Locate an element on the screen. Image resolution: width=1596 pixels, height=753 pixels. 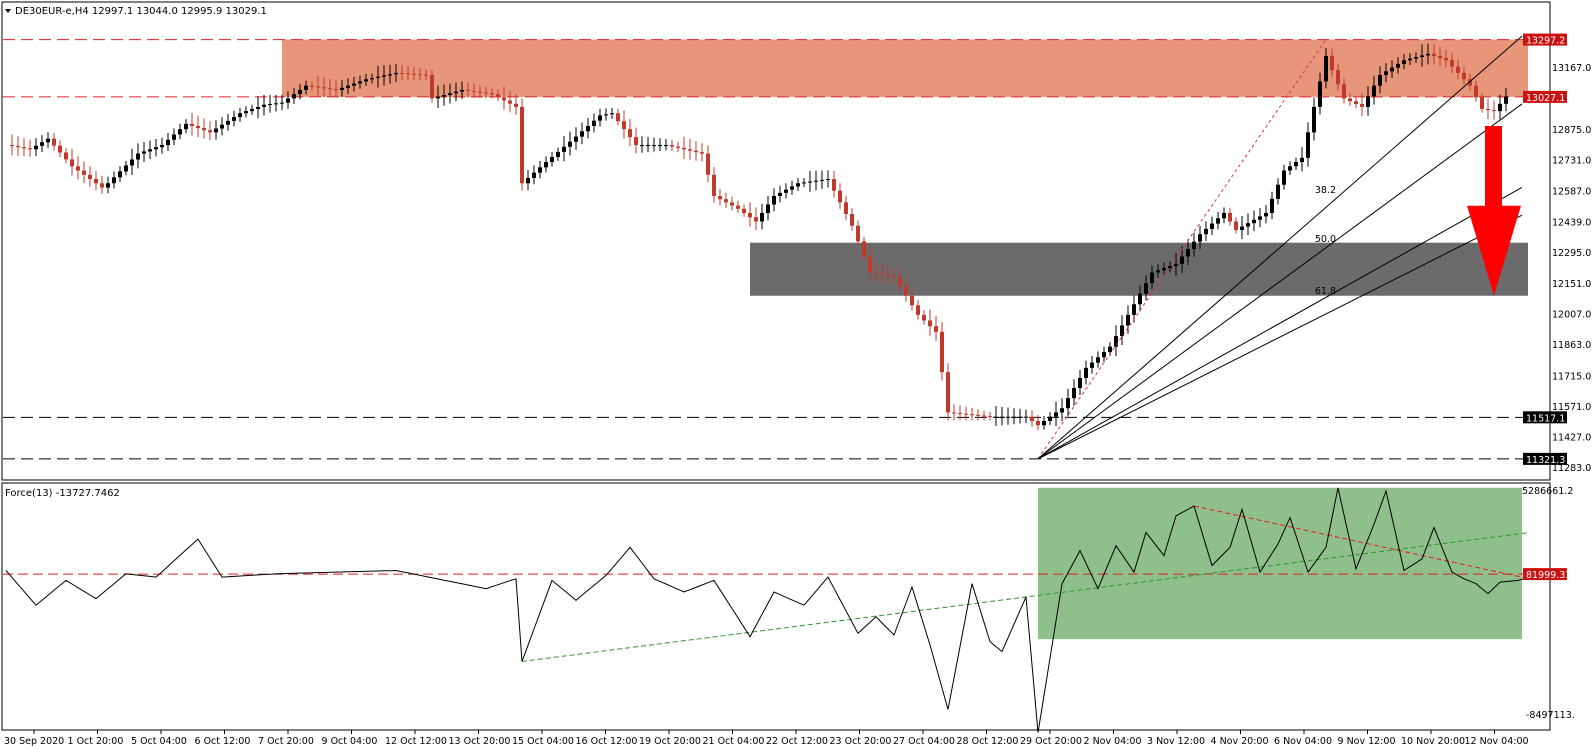
x-tick-label: 12 Oct 12:00 is located at coordinates (416, 741).